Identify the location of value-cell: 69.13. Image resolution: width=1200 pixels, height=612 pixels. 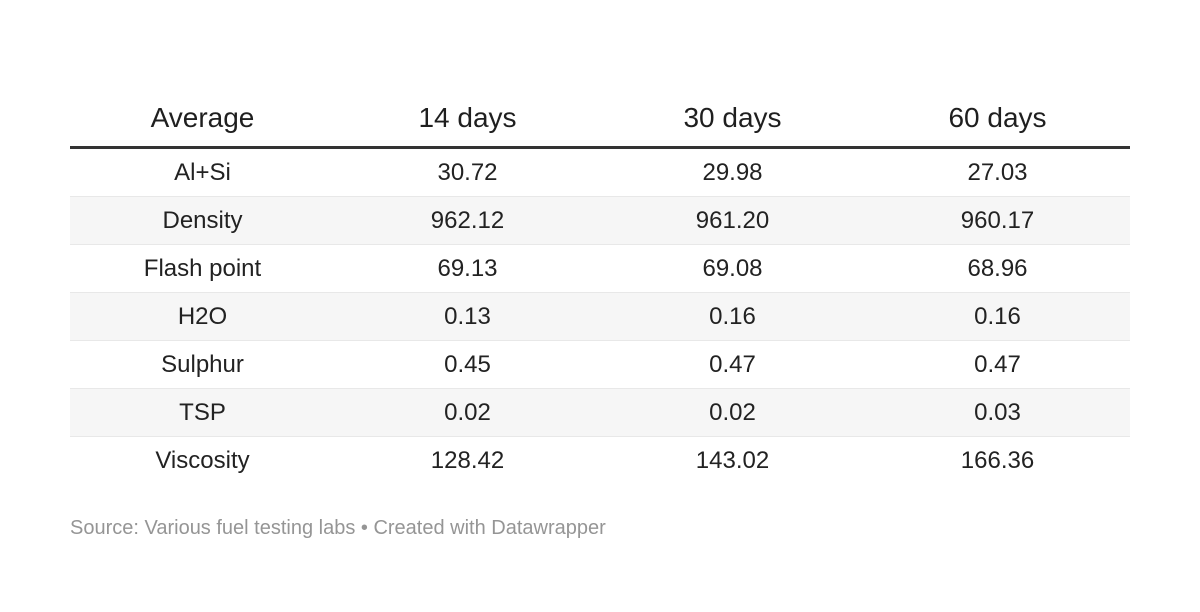
(467, 268).